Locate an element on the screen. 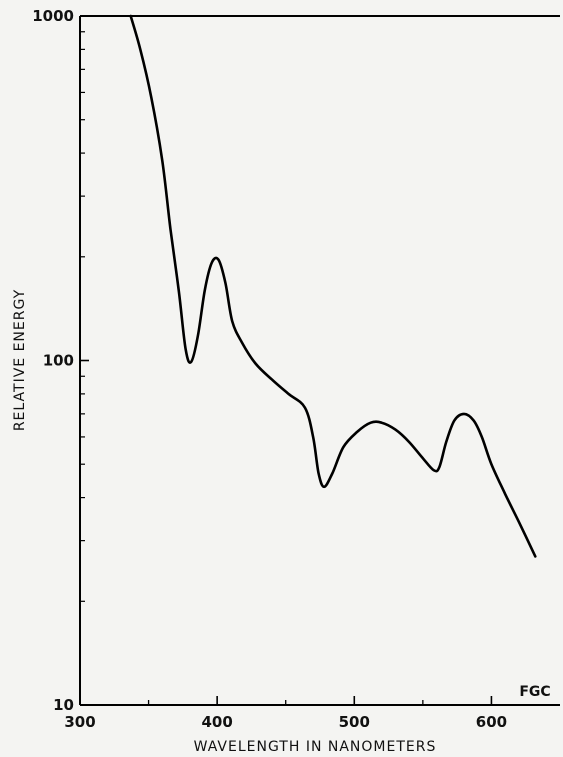 This screenshot has height=757, width=563. x-tick-label: 600 is located at coordinates (491, 722).